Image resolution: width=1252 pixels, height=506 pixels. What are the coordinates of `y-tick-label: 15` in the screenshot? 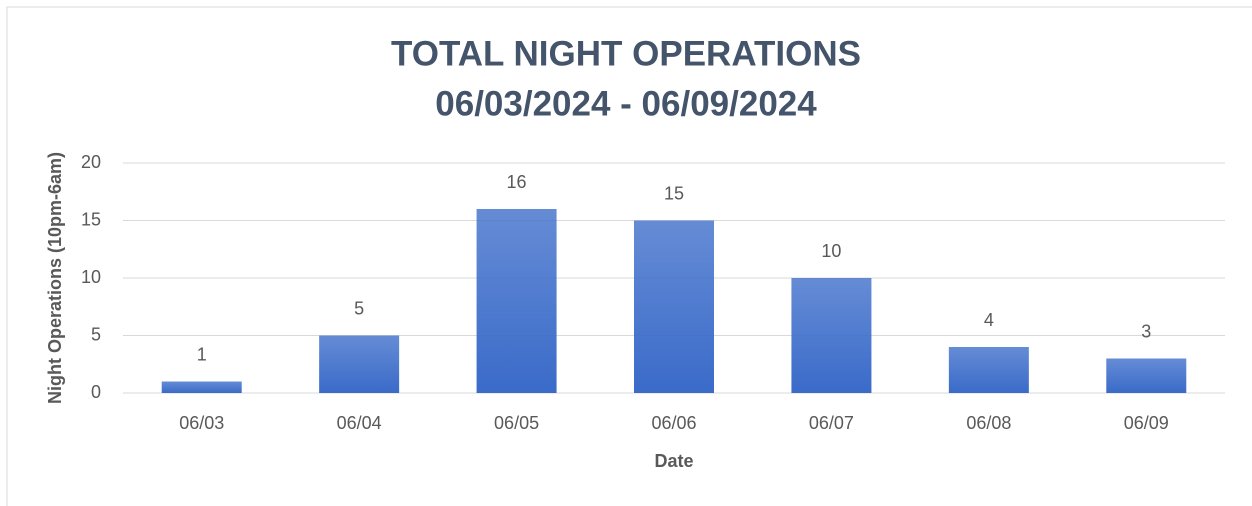 It's located at (91, 219).